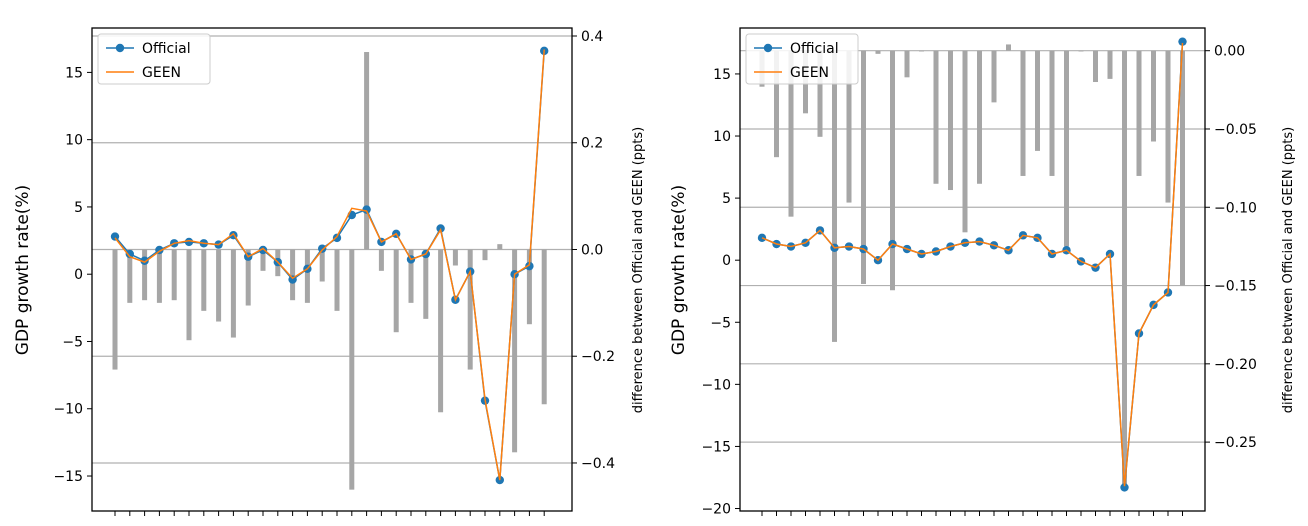  I want to click on y-tick-label: −20, so click(716, 510).